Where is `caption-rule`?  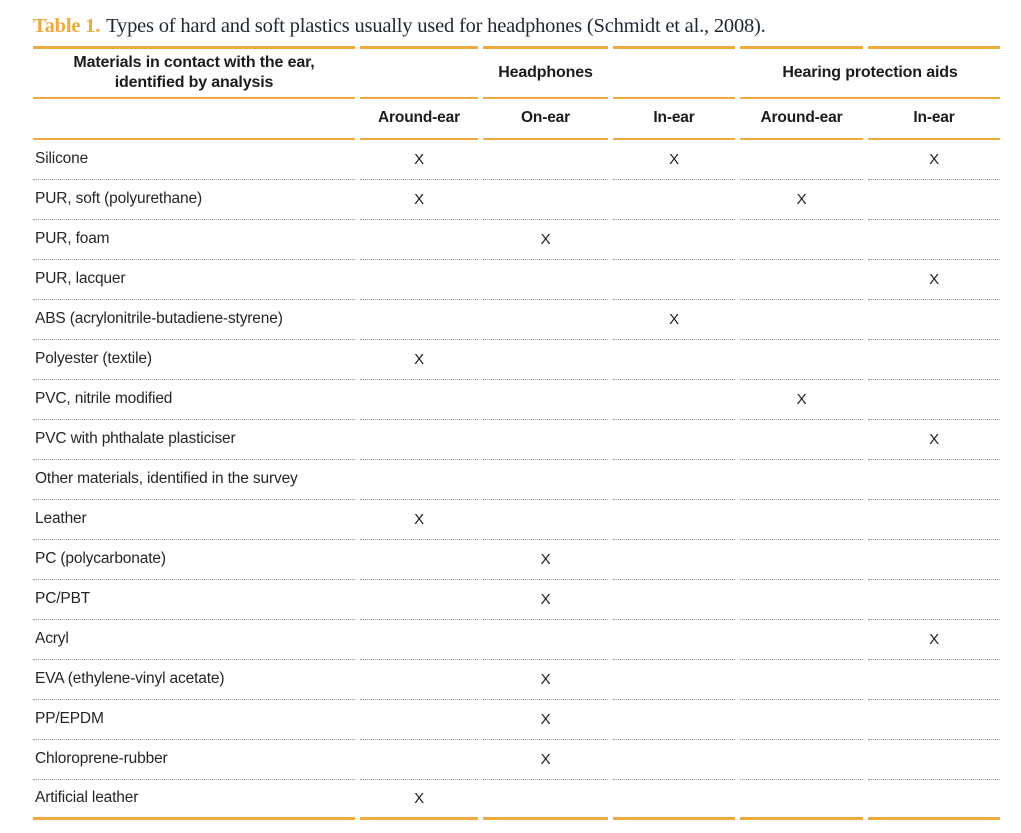 caption-rule is located at coordinates (516, 47).